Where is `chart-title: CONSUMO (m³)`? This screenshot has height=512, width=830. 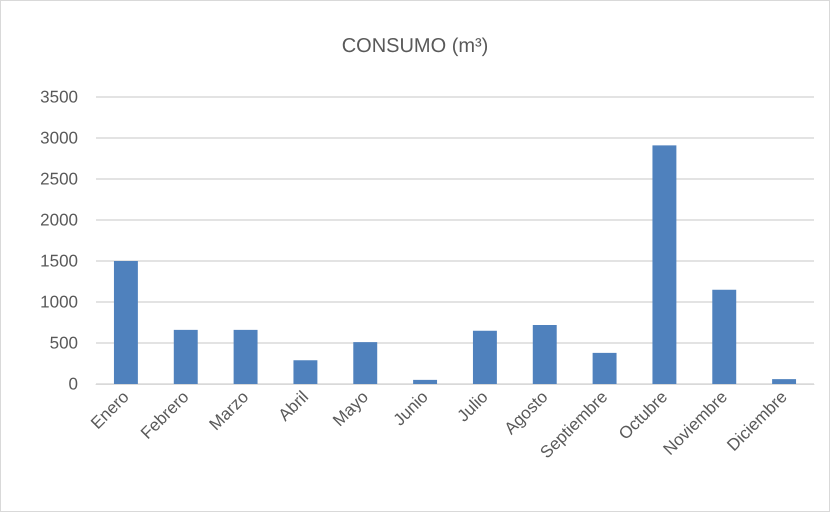
chart-title: CONSUMO (m³) is located at coordinates (415, 46).